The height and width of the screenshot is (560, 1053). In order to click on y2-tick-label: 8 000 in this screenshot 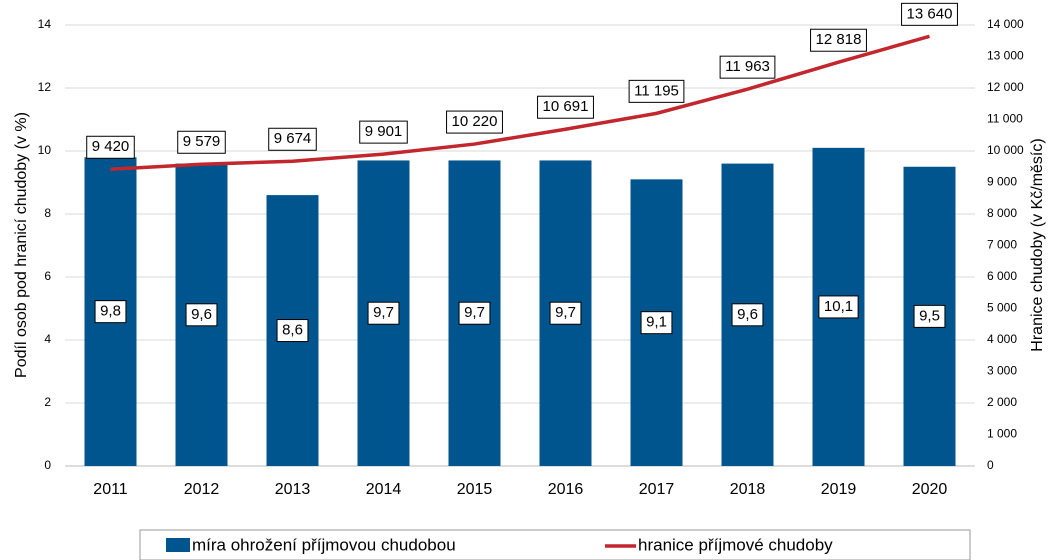, I will do `click(1002, 213)`.